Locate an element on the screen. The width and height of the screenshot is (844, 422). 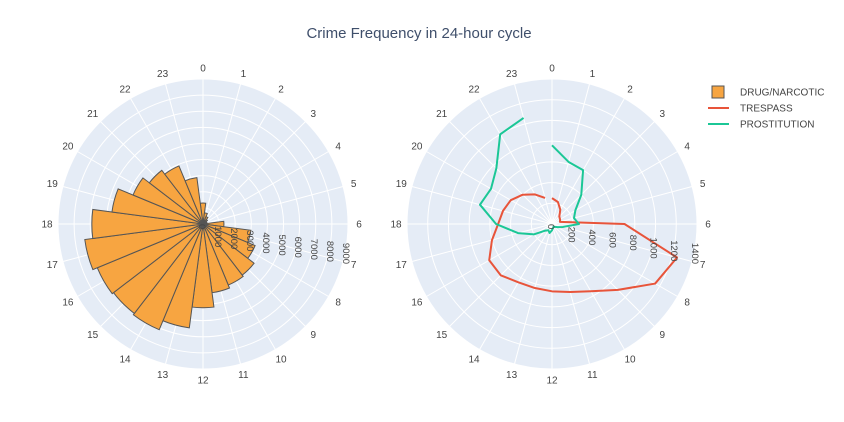
left-radial-tick-label: 7000 is located at coordinates (313, 249).